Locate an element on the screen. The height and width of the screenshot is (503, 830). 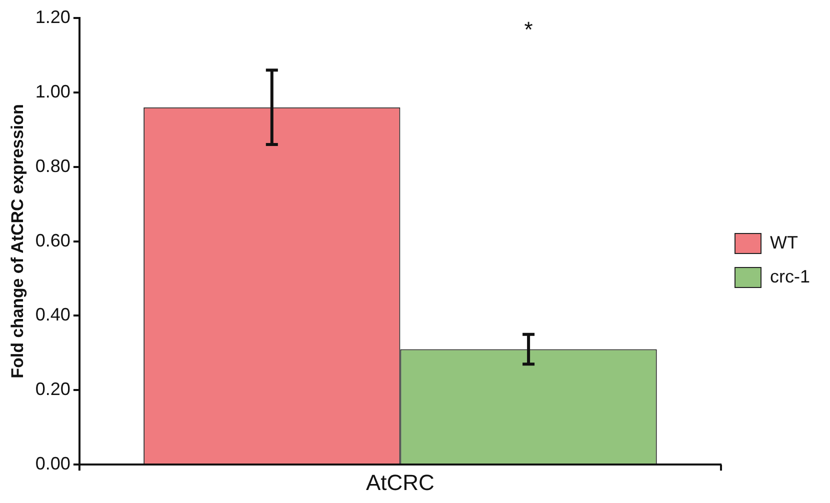
legend-label: crc-1 is located at coordinates (790, 276).